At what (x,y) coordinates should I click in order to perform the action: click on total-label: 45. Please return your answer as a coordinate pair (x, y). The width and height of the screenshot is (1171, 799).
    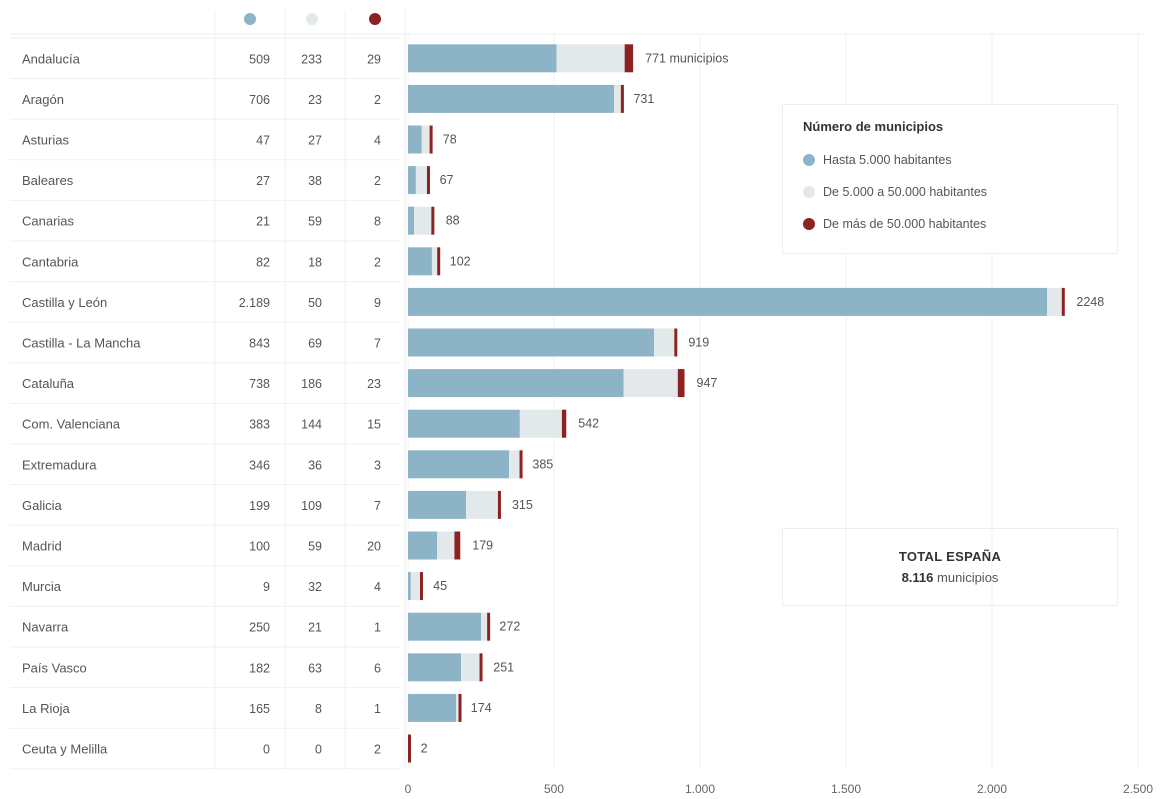
    Looking at the image, I should click on (440, 586).